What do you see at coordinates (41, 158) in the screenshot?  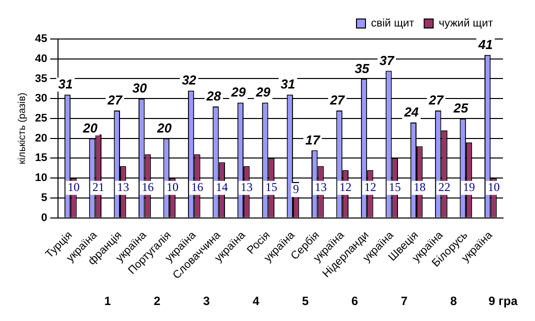 I see `y-tick-label: 15` at bounding box center [41, 158].